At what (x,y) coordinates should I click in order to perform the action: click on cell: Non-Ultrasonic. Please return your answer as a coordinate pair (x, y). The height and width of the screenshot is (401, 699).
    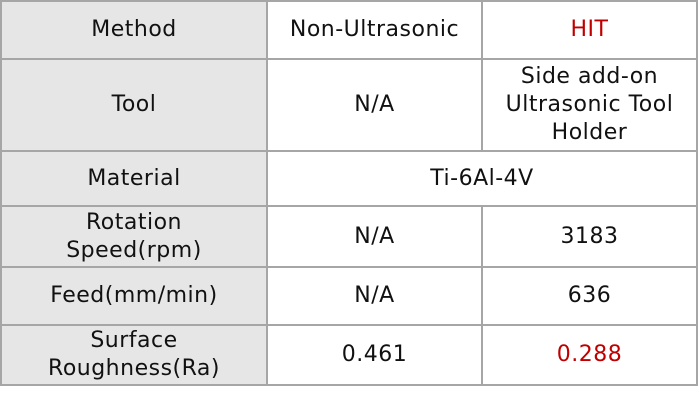
    Looking at the image, I should click on (374, 30).